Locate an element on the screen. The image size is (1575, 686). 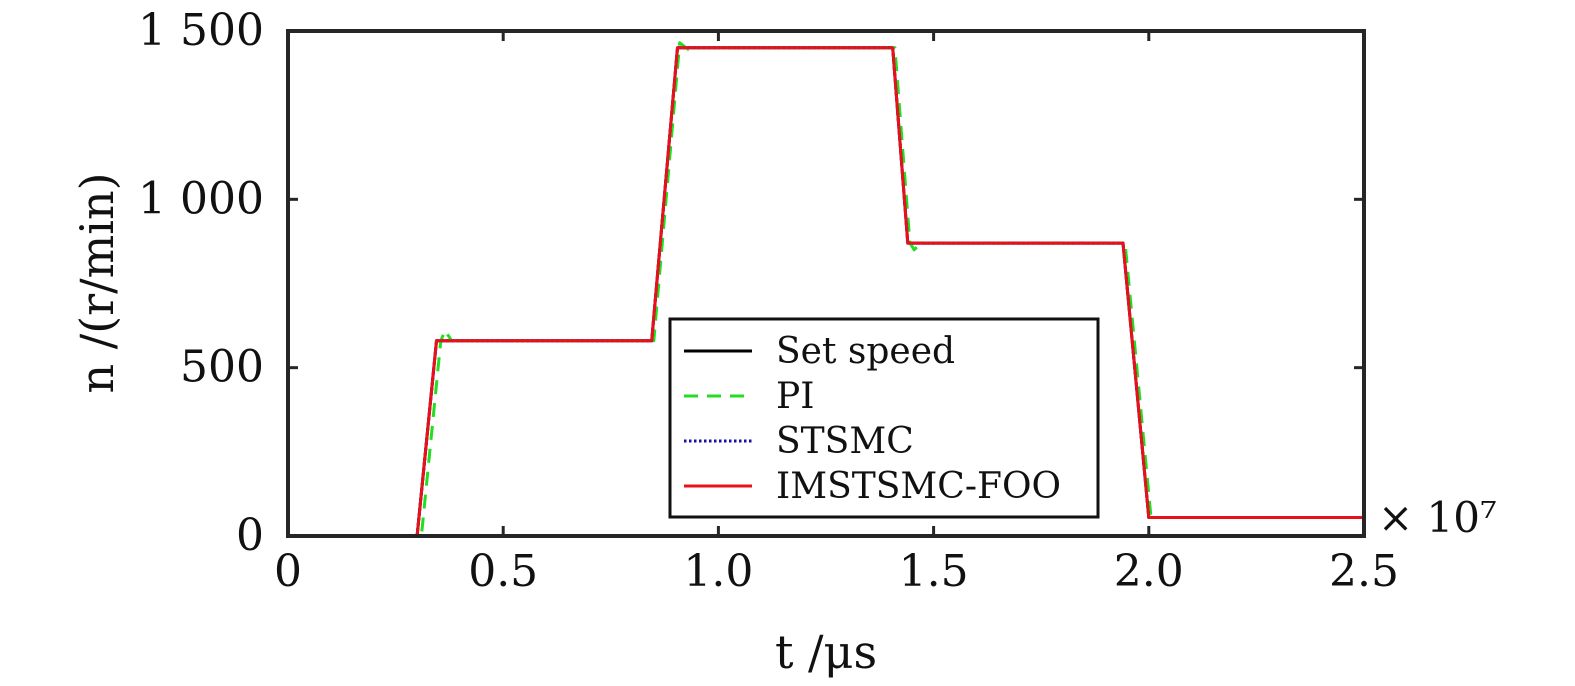
x-tick-label: 0 is located at coordinates (288, 571).